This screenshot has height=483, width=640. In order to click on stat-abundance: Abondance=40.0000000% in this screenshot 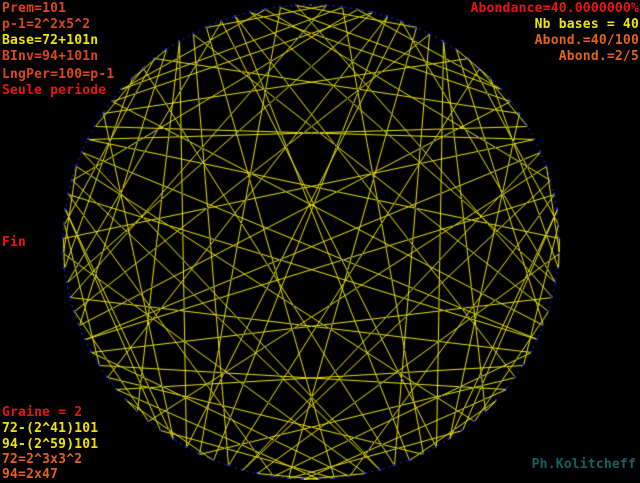, I will do `click(554, 8)`.